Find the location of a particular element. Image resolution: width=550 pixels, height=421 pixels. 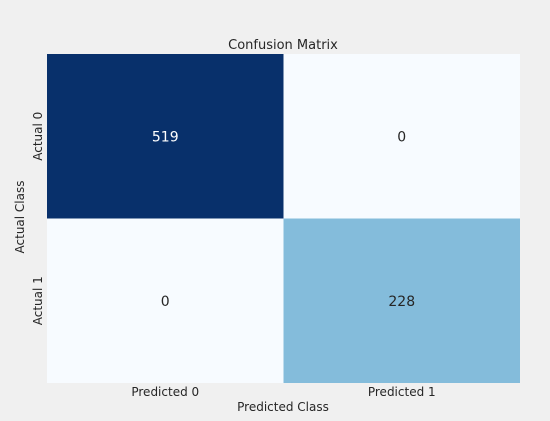

y-axis-label: Actual Class is located at coordinates (20, 217).